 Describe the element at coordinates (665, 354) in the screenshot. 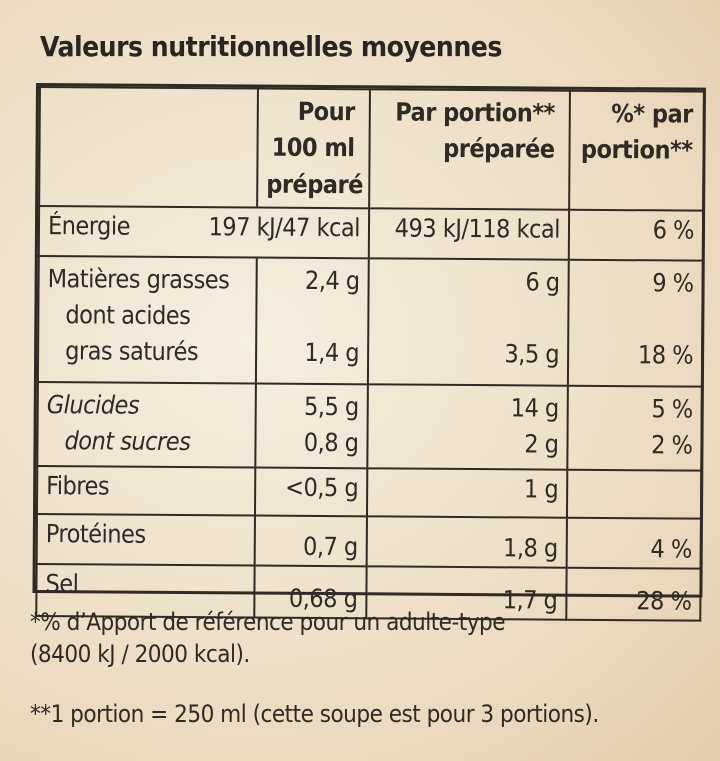

I see `saturates-percent: 18 %` at that location.